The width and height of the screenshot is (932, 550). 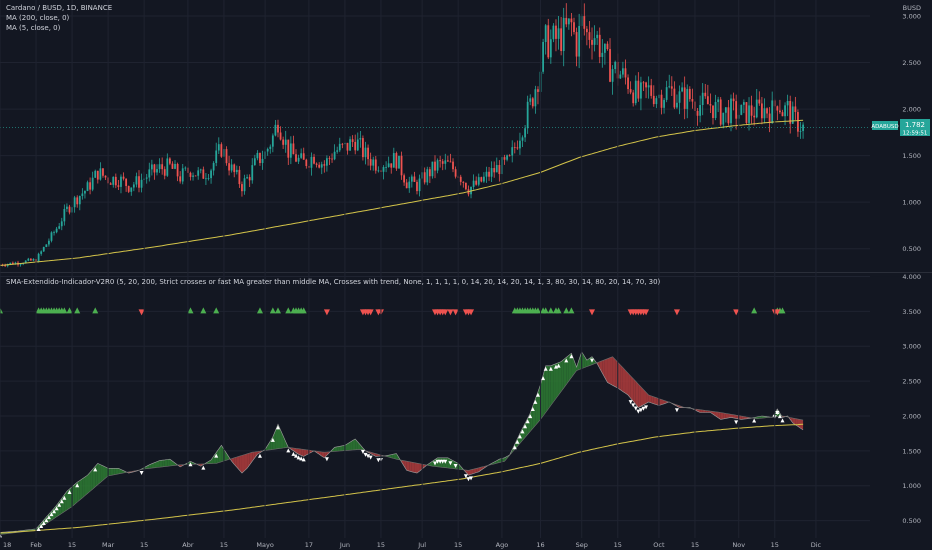 What do you see at coordinates (911, 521) in the screenshot?
I see `indicator-tick-label: 0.500` at bounding box center [911, 521].